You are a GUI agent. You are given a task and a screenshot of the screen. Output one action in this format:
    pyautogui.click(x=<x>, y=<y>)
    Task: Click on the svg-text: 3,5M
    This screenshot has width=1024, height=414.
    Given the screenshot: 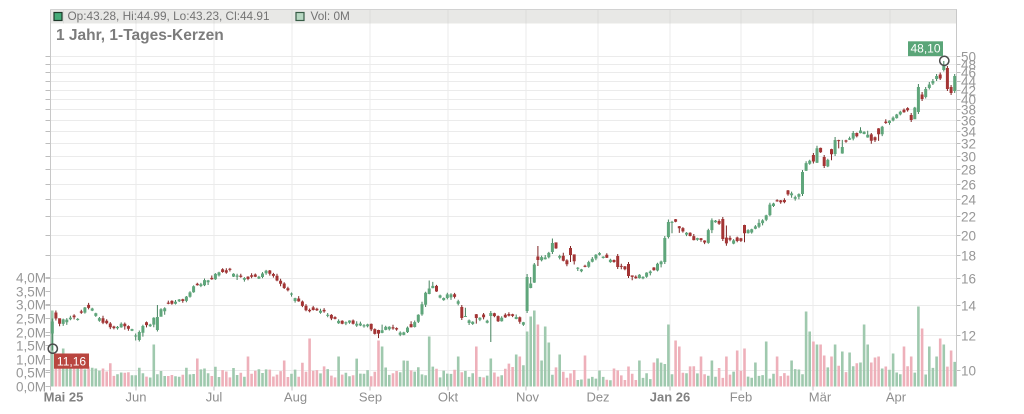 What is the action you would take?
    pyautogui.click(x=31, y=291)
    